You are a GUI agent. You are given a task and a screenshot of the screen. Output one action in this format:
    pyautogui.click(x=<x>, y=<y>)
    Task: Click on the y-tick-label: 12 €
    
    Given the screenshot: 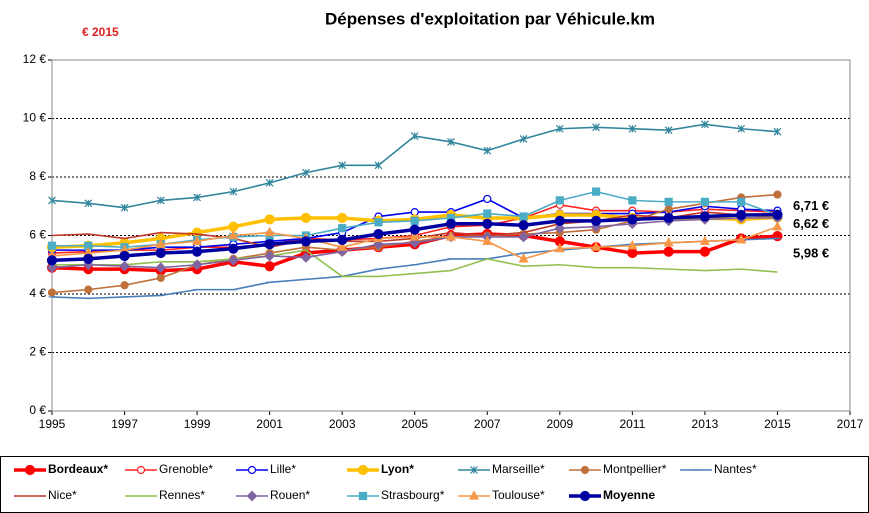 What is the action you would take?
    pyautogui.click(x=35, y=59)
    